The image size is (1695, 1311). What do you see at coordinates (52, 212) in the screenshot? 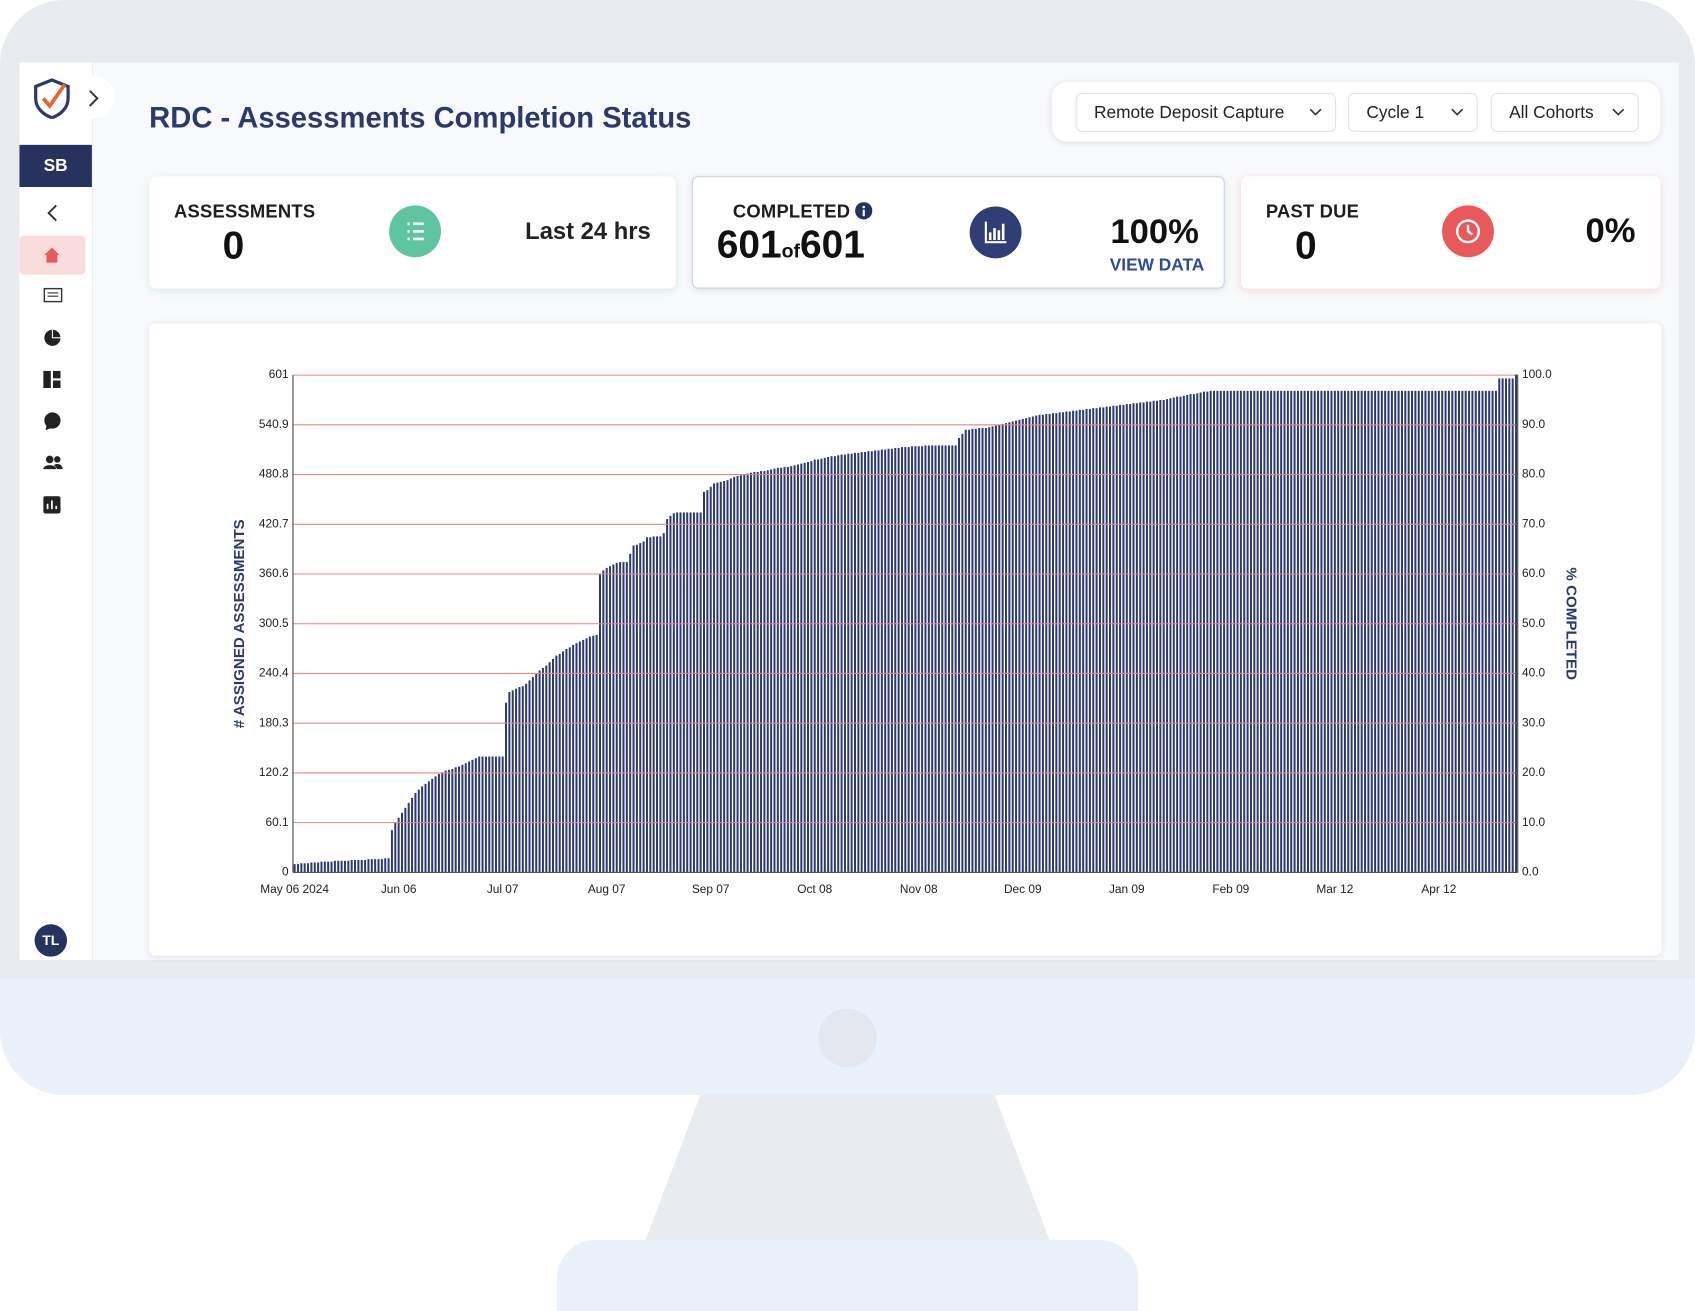
I see `collapse-icon` at bounding box center [52, 212].